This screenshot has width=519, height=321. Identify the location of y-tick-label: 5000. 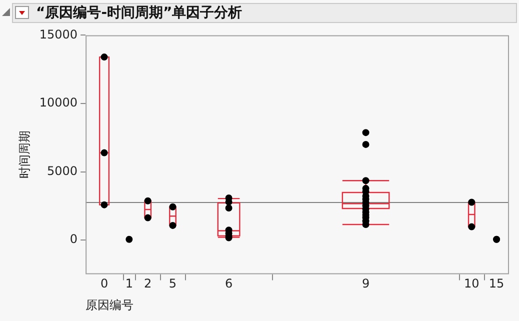
(62, 171).